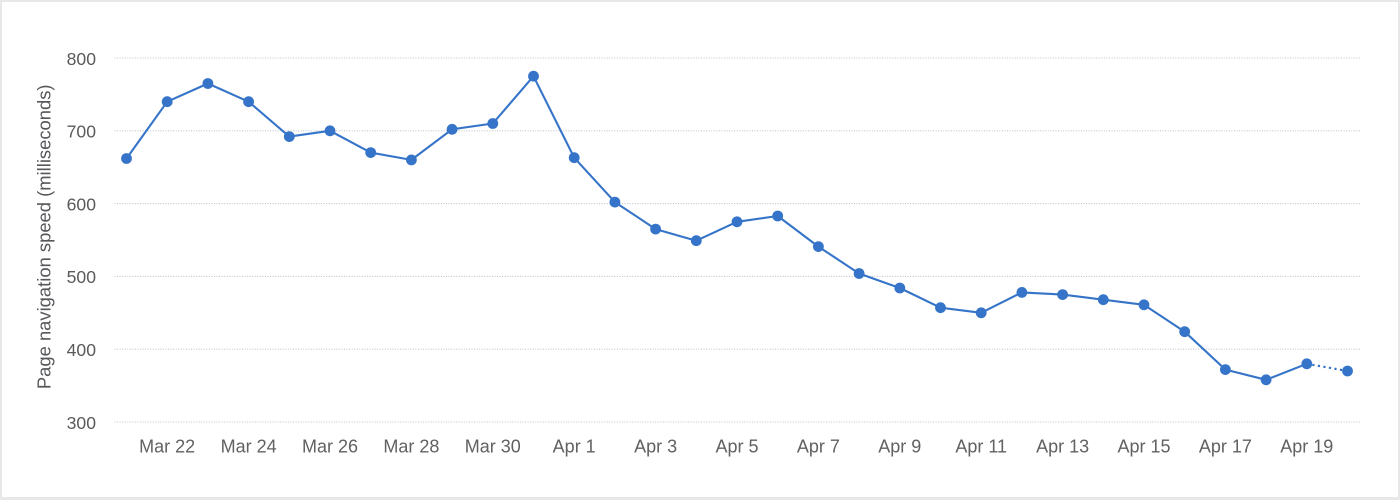 The image size is (1400, 500). Describe the element at coordinates (655, 446) in the screenshot. I see `svg-text: Apr 3` at that location.